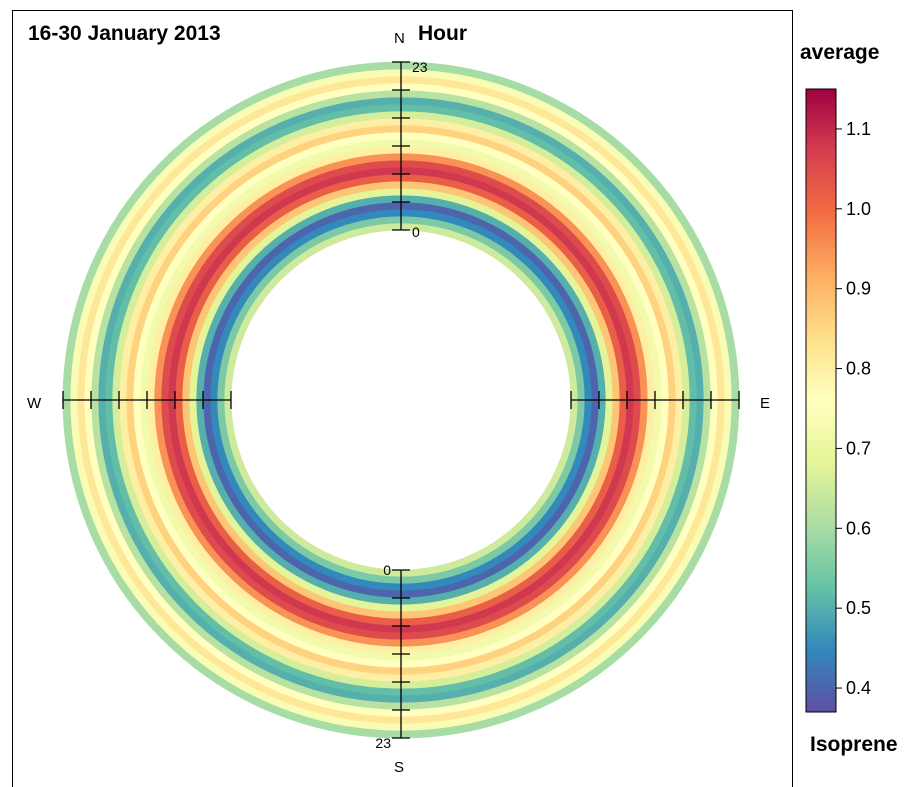 Image resolution: width=909 pixels, height=787 pixels. What do you see at coordinates (399, 38) in the screenshot?
I see `compass-north: N` at bounding box center [399, 38].